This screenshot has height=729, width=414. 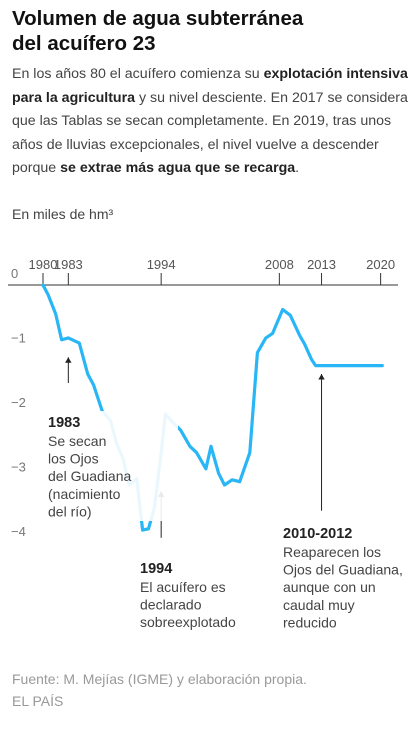 What do you see at coordinates (178, 168) in the screenshot?
I see `intro-bold-2: se extrae más agua que se recarga` at bounding box center [178, 168].